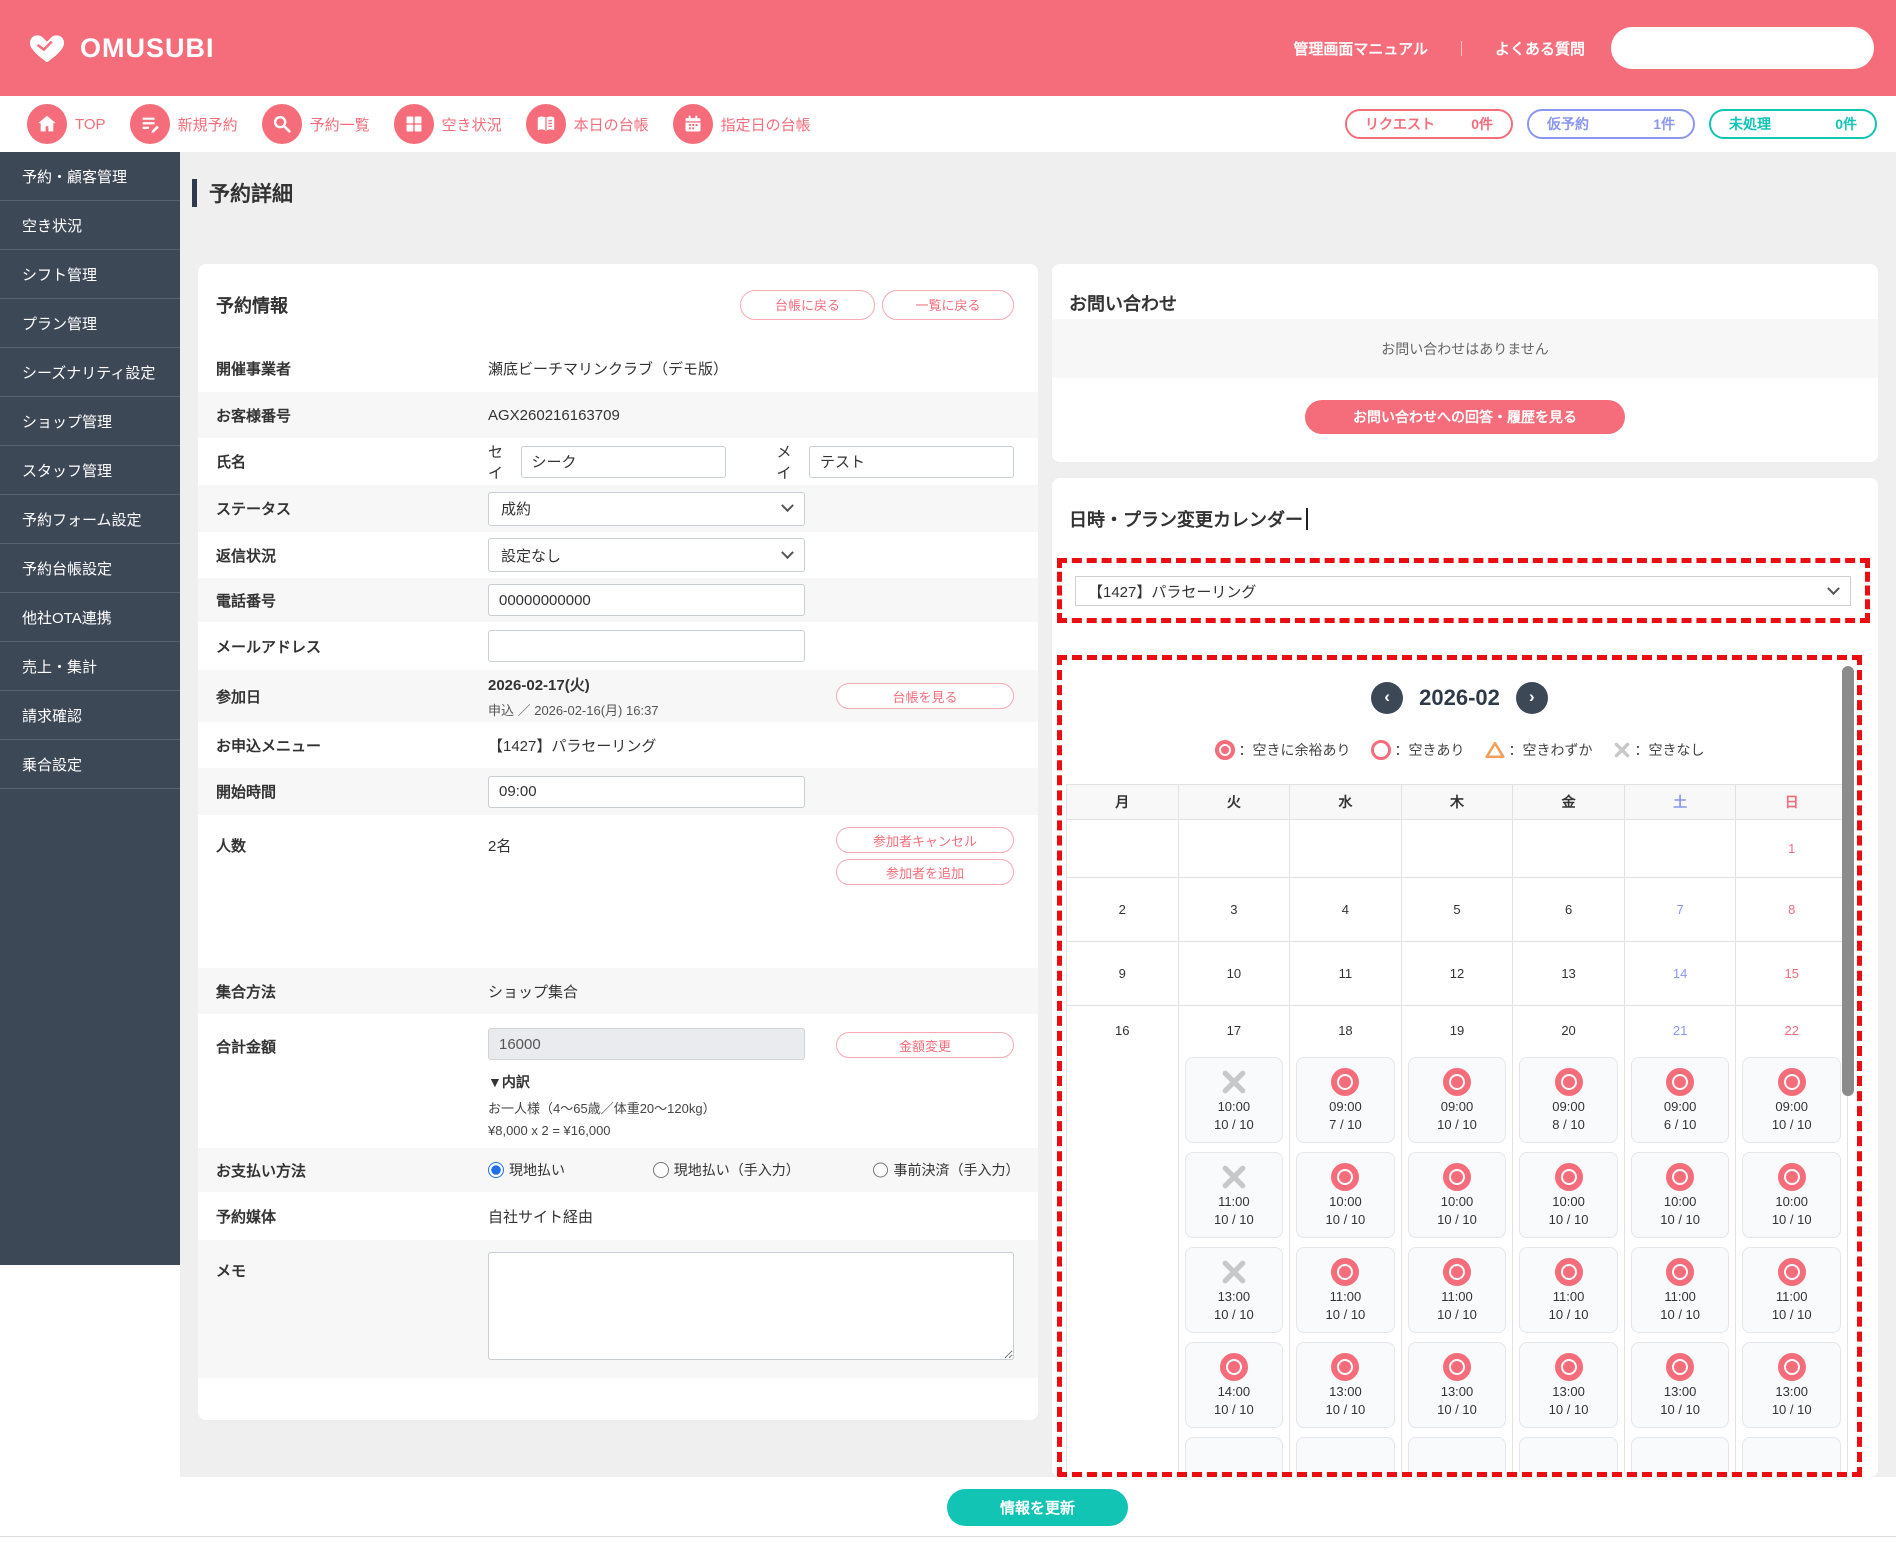 The width and height of the screenshot is (1896, 1542). I want to click on timeslot-card: 09:00 6 / 10, so click(1680, 1100).